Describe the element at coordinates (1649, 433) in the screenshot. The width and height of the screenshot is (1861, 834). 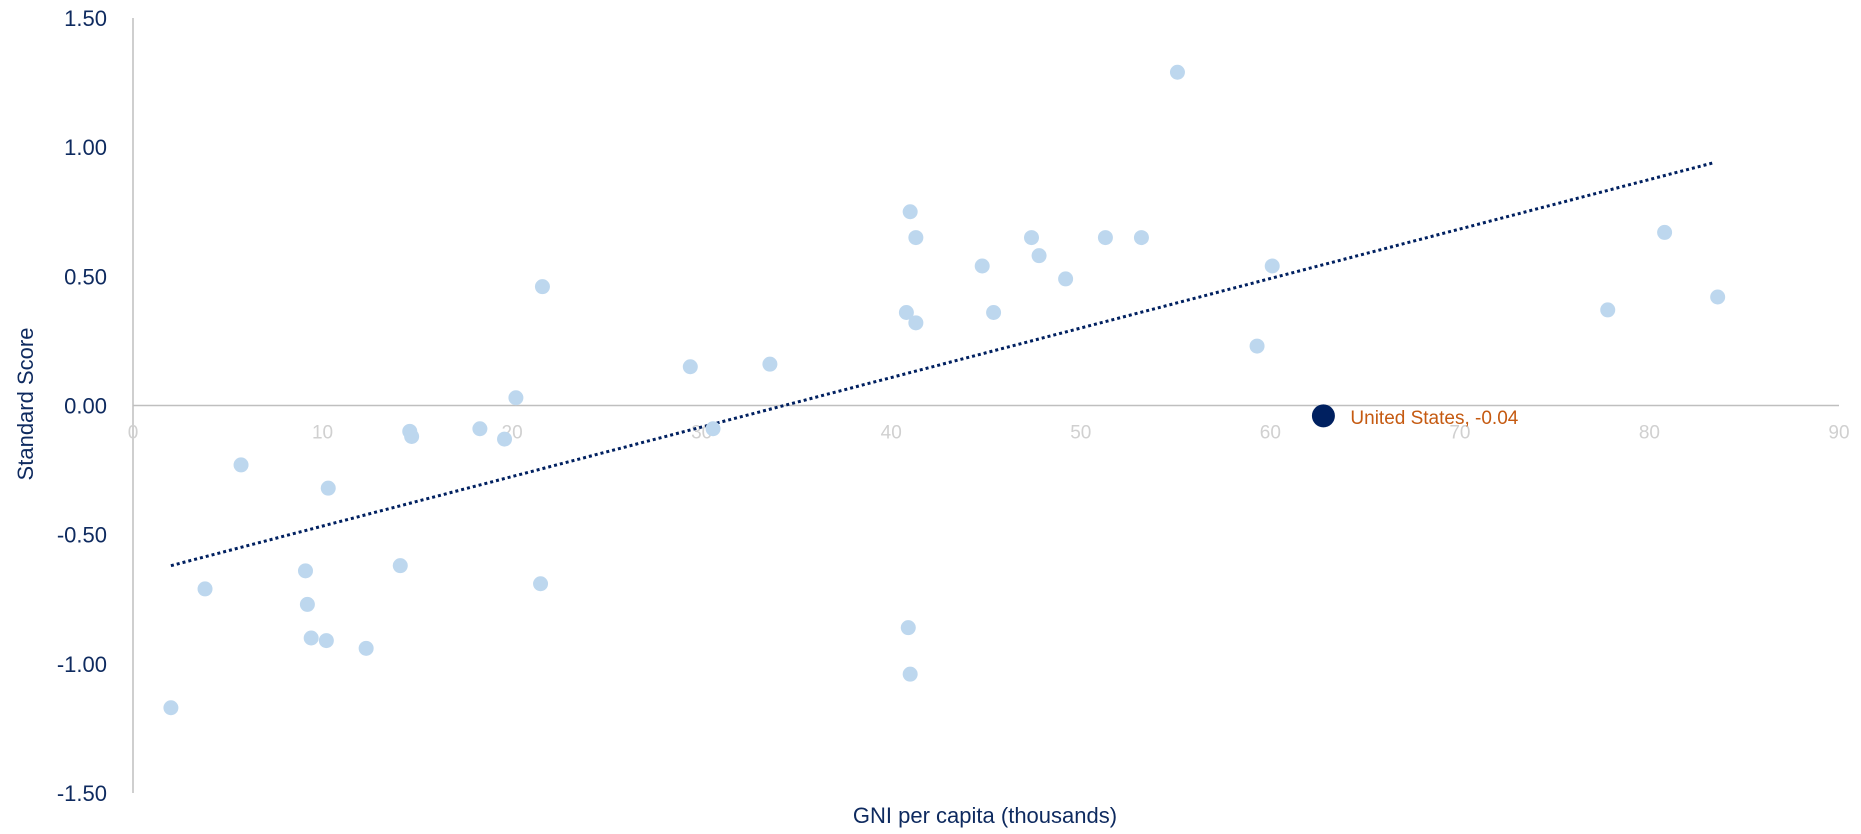
I see `x-tick-label: 80` at that location.